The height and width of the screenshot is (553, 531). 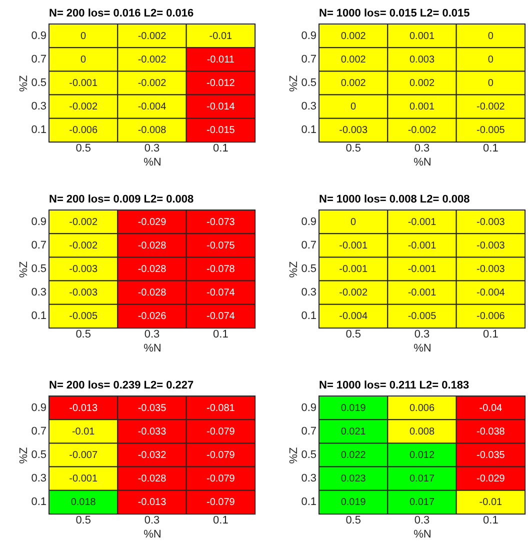 What do you see at coordinates (491, 316) in the screenshot?
I see `data-label: -0.006` at bounding box center [491, 316].